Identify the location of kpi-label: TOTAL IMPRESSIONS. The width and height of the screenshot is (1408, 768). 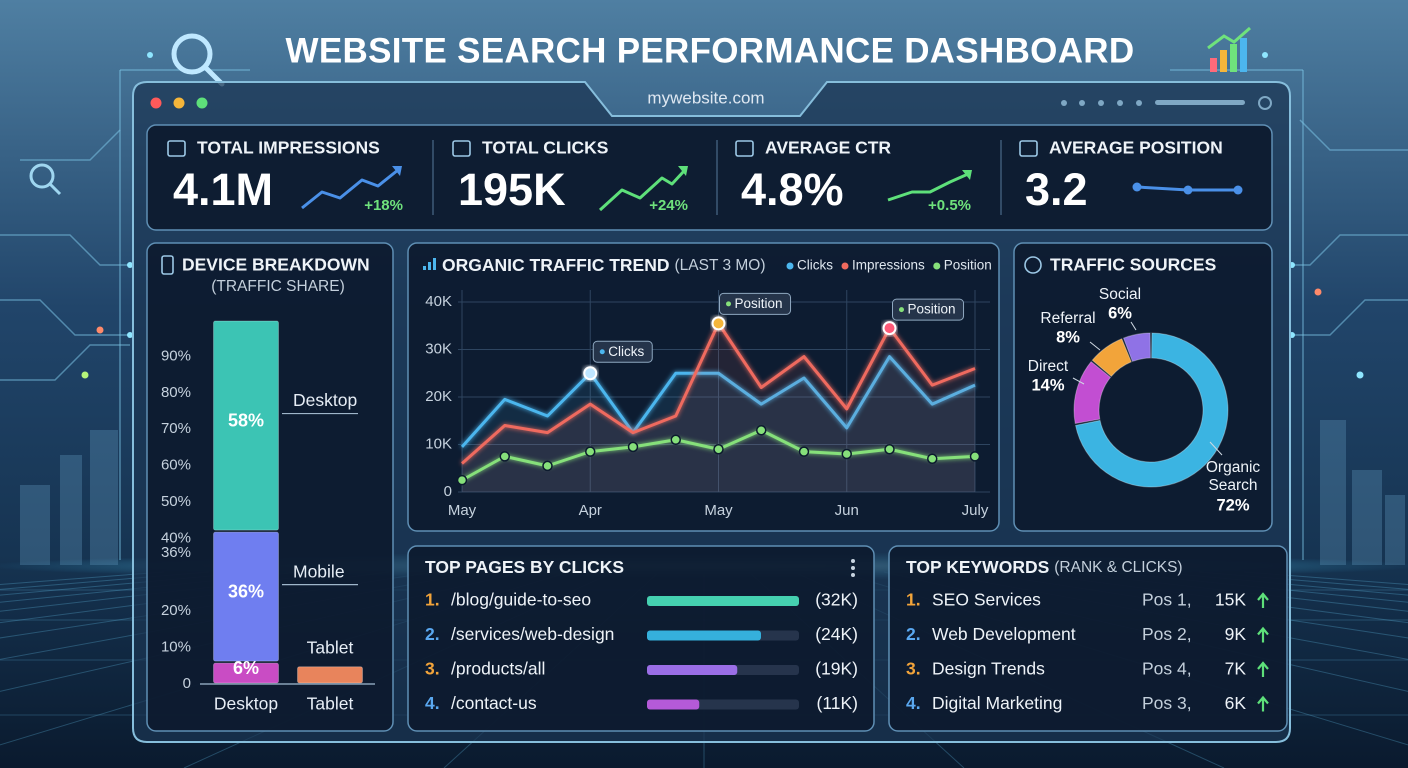
(288, 148).